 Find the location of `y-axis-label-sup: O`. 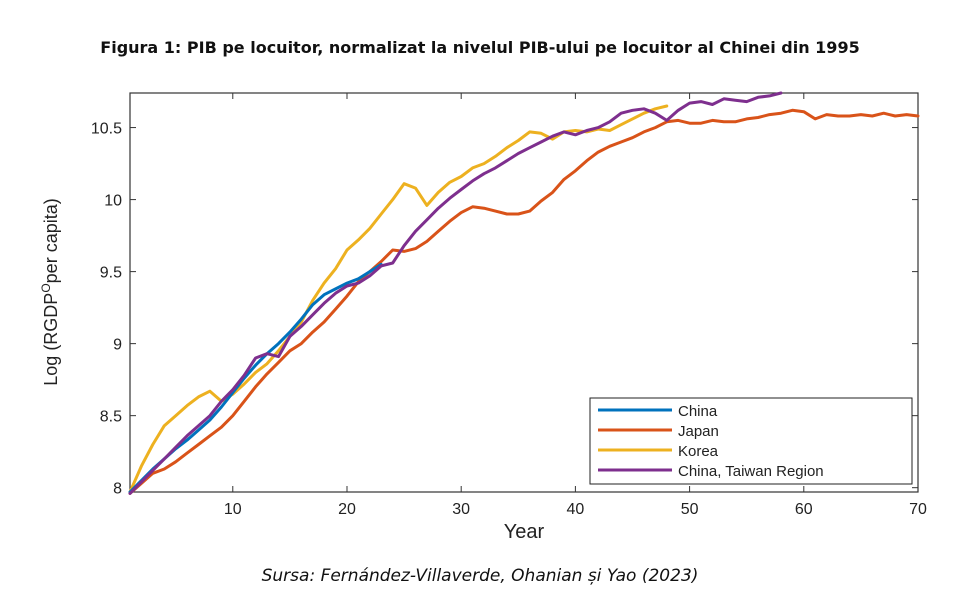

y-axis-label-sup: O is located at coordinates (46, 287).